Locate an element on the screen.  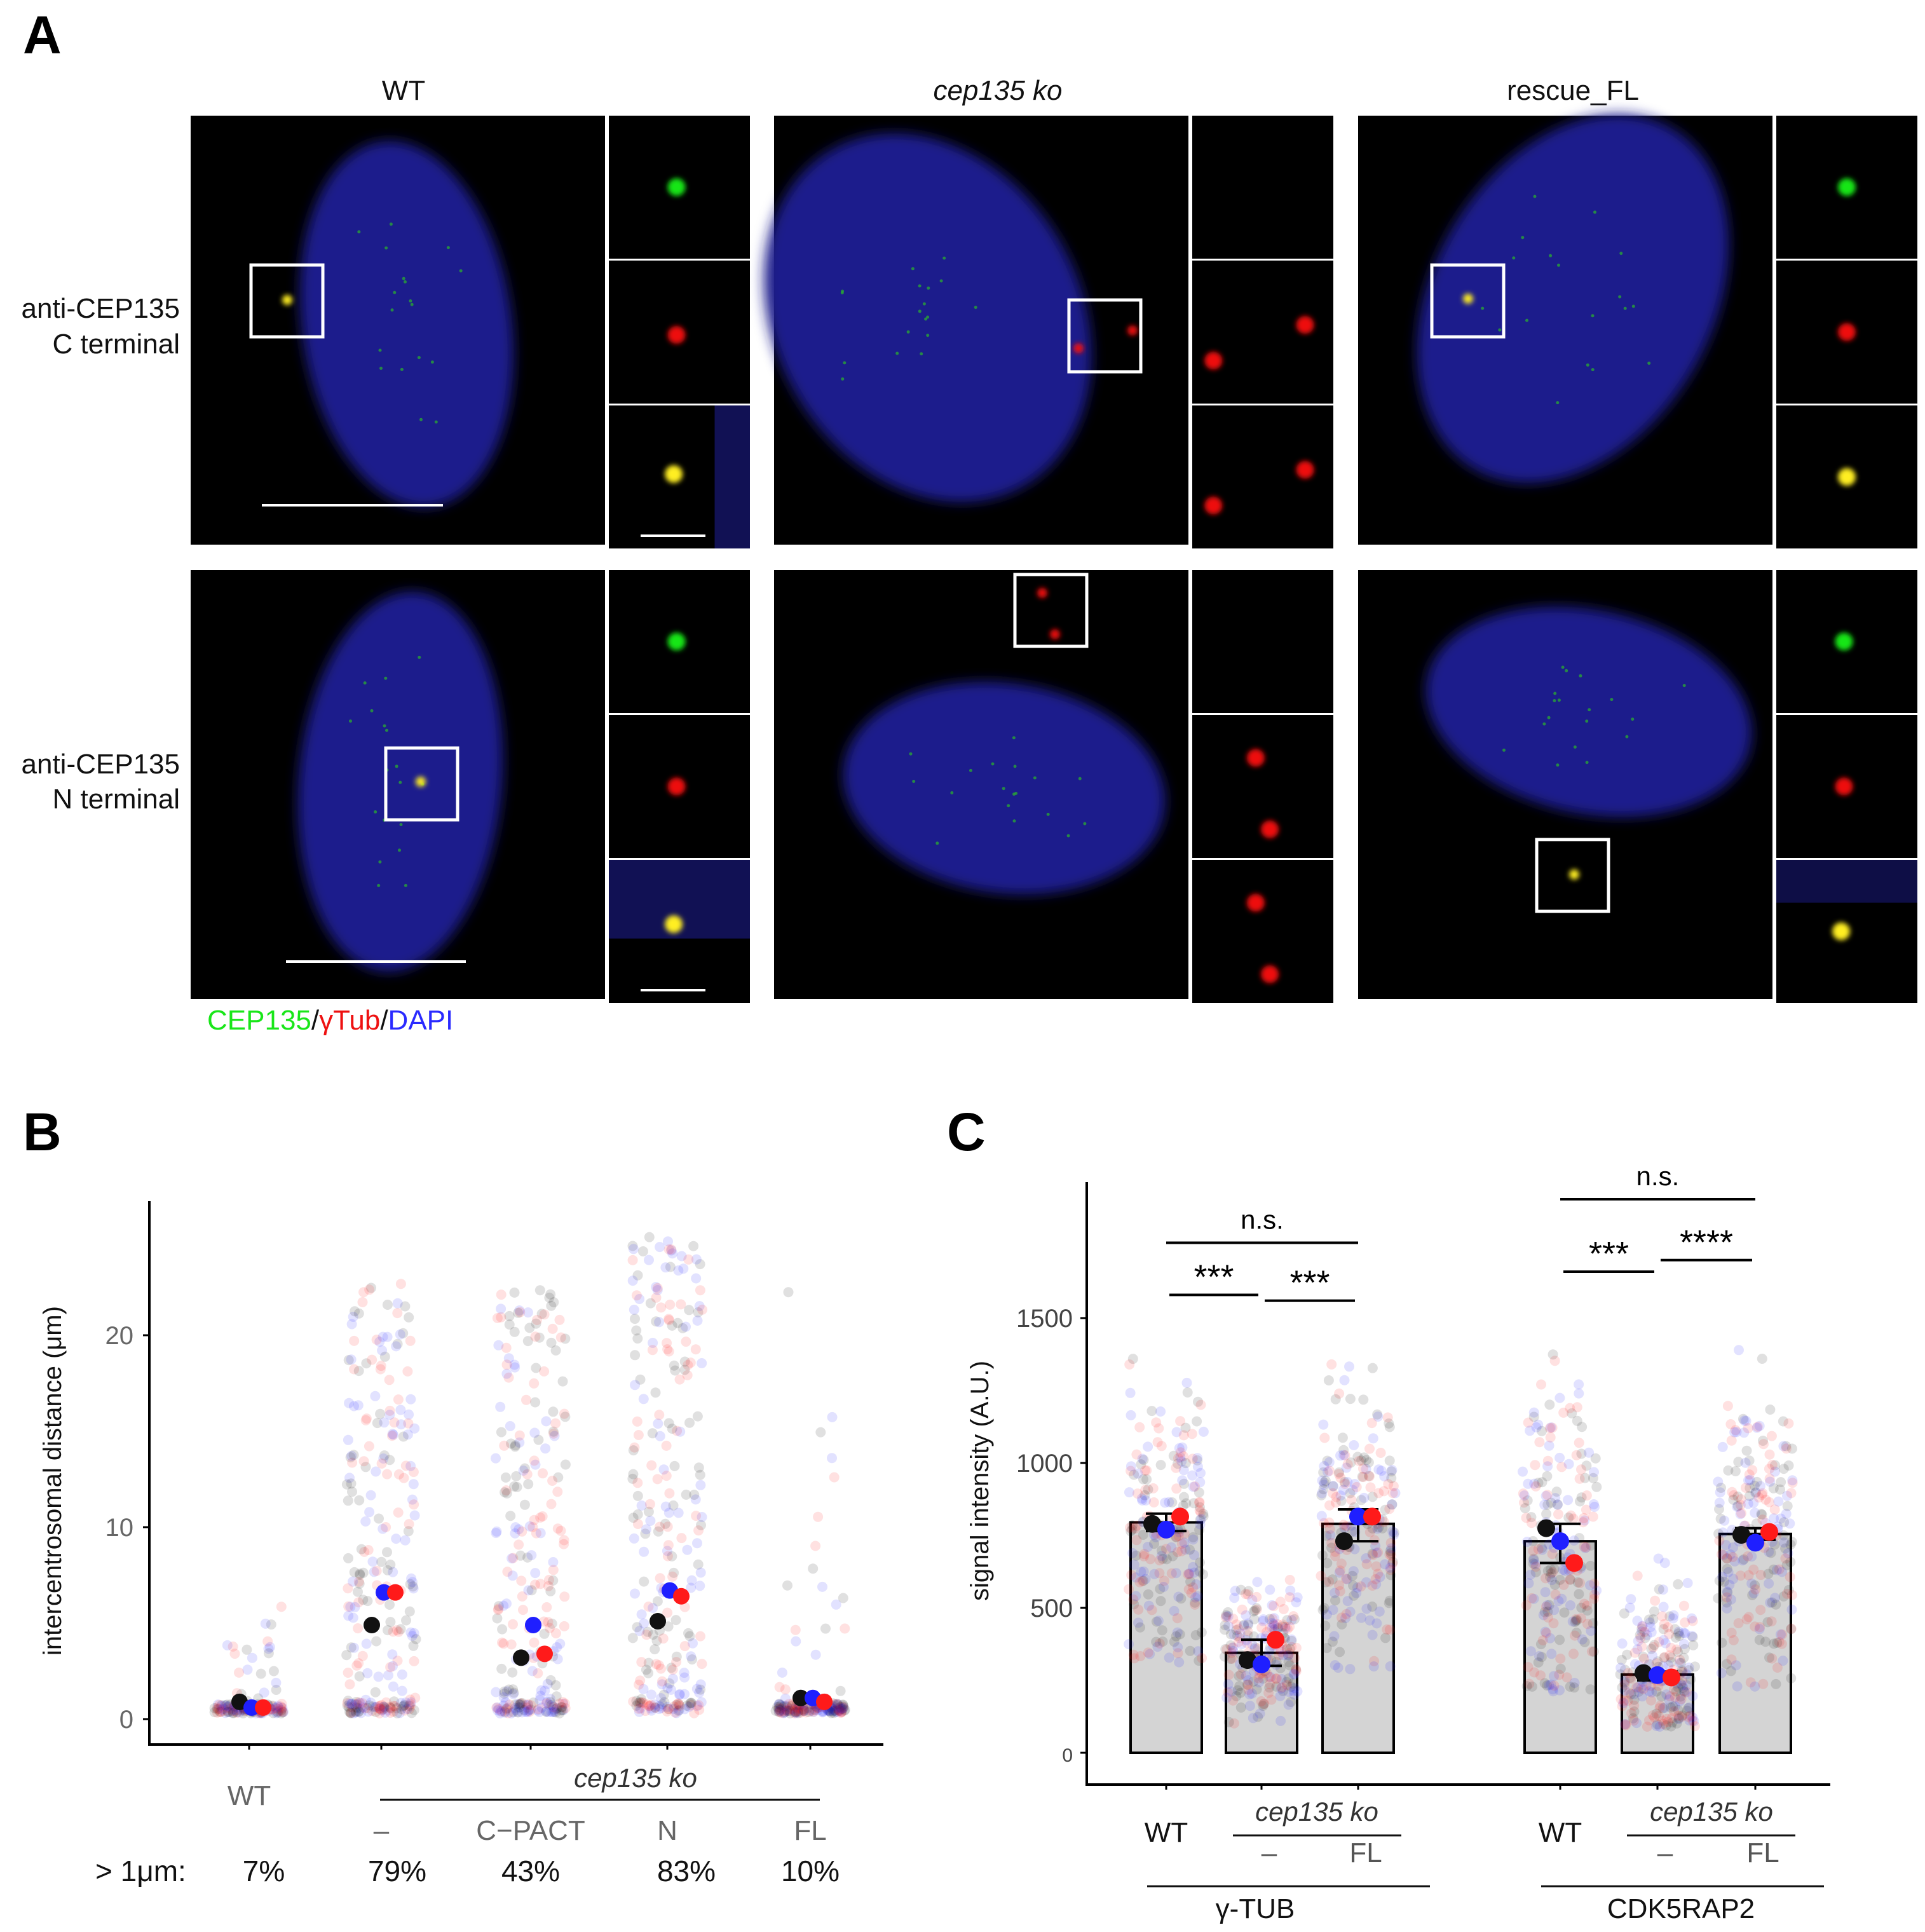
zoom-box is located at coordinates (1572, 876).